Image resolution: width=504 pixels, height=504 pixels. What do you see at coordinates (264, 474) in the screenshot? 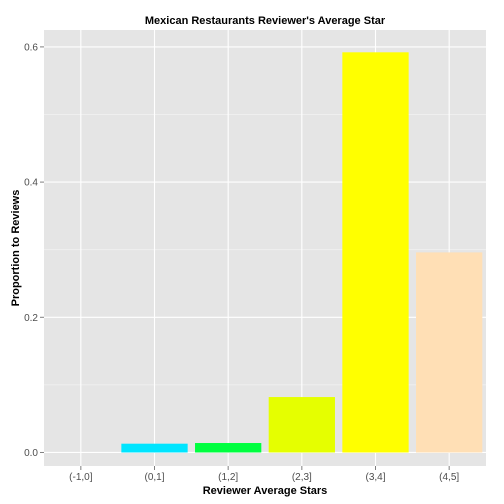
I see `x-axis: (-1,0] (0,1] (1,2] (2,3] (3,4] (4,5]` at bounding box center [264, 474].